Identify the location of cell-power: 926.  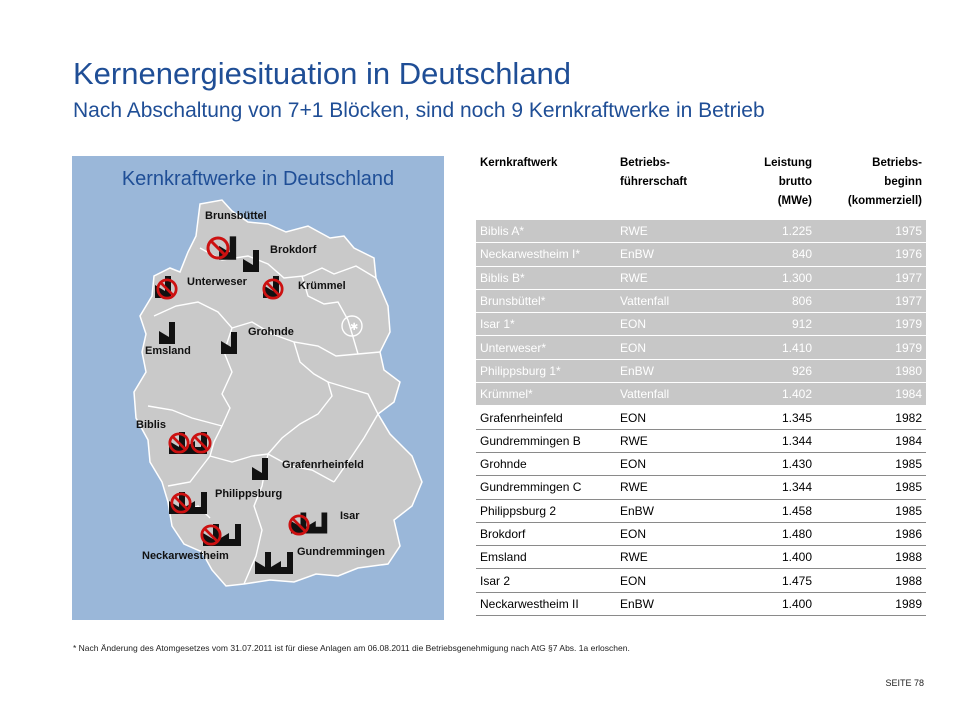
(771, 371).